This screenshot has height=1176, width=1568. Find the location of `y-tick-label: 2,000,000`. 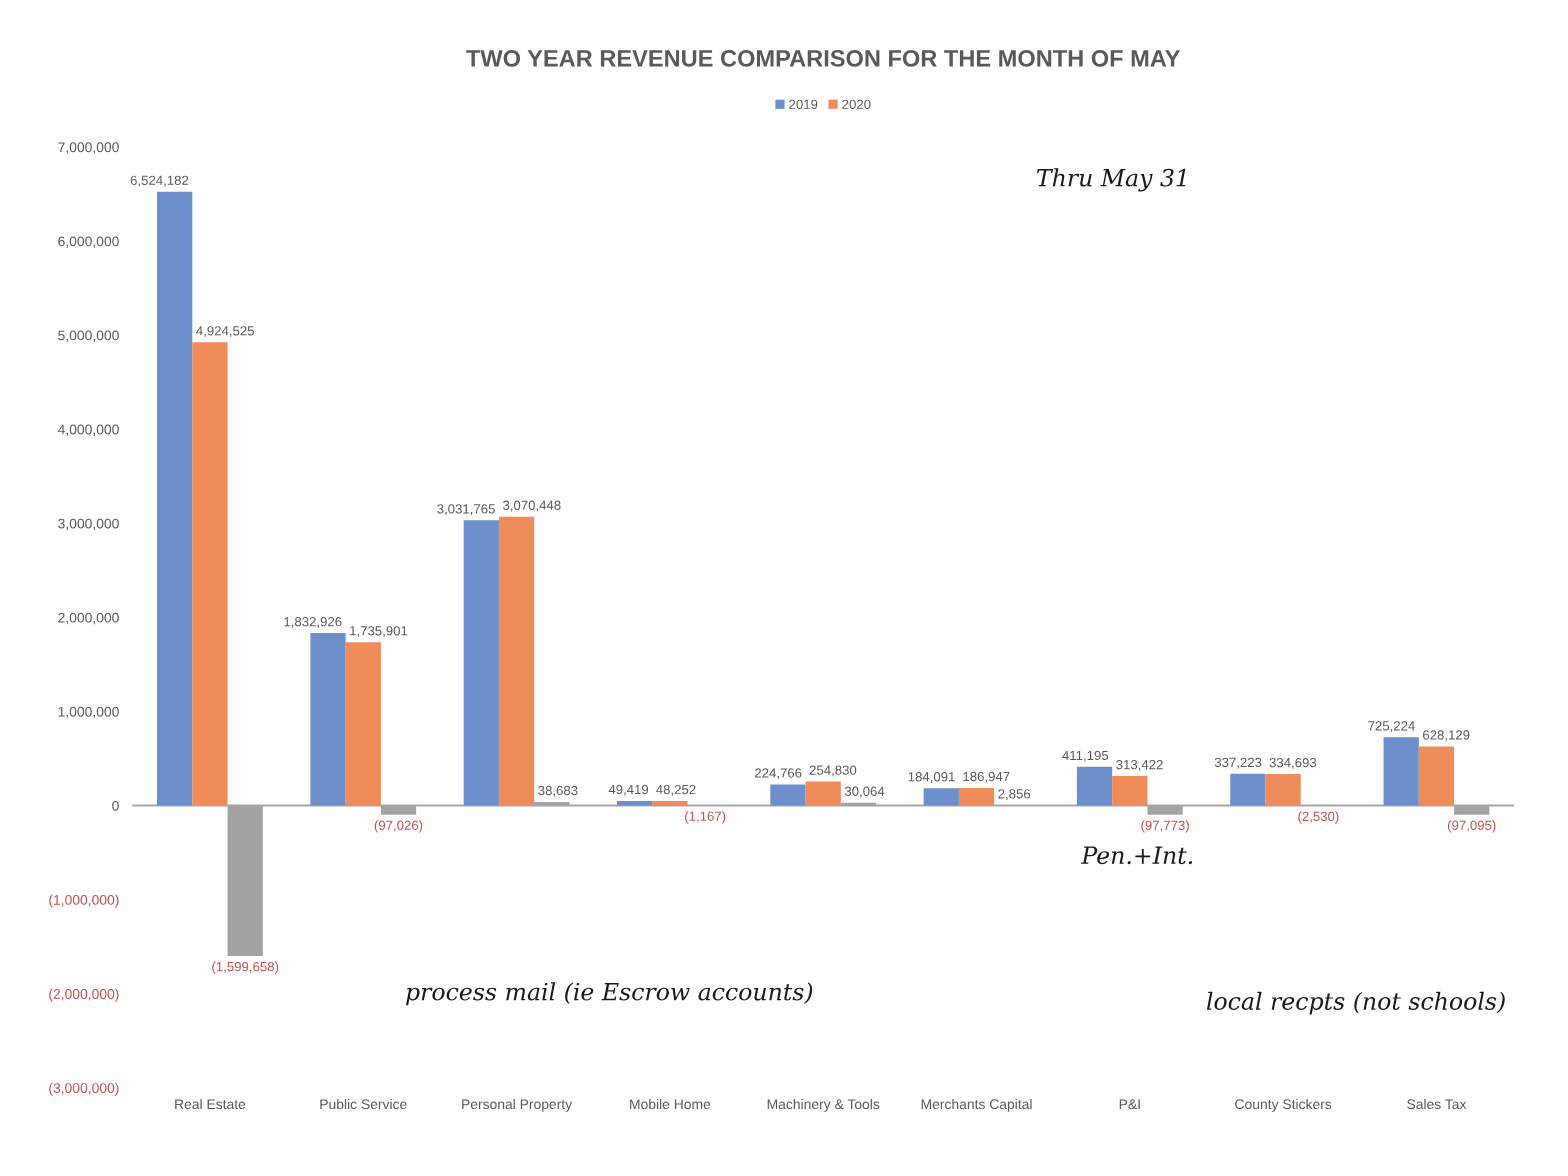

y-tick-label: 2,000,000 is located at coordinates (88, 618).